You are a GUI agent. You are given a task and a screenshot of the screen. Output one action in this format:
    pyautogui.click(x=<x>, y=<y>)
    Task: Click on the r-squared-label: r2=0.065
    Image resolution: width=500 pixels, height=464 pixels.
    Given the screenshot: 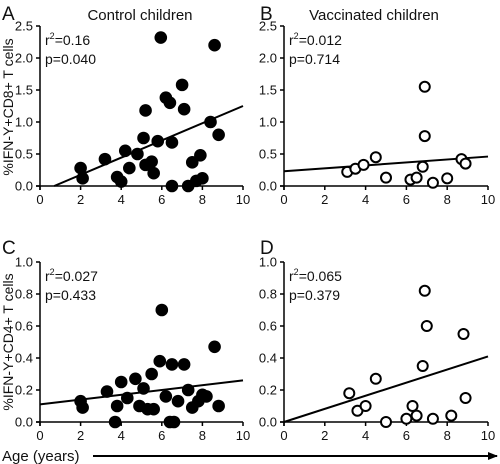 What is the action you would take?
    pyautogui.click(x=315, y=275)
    